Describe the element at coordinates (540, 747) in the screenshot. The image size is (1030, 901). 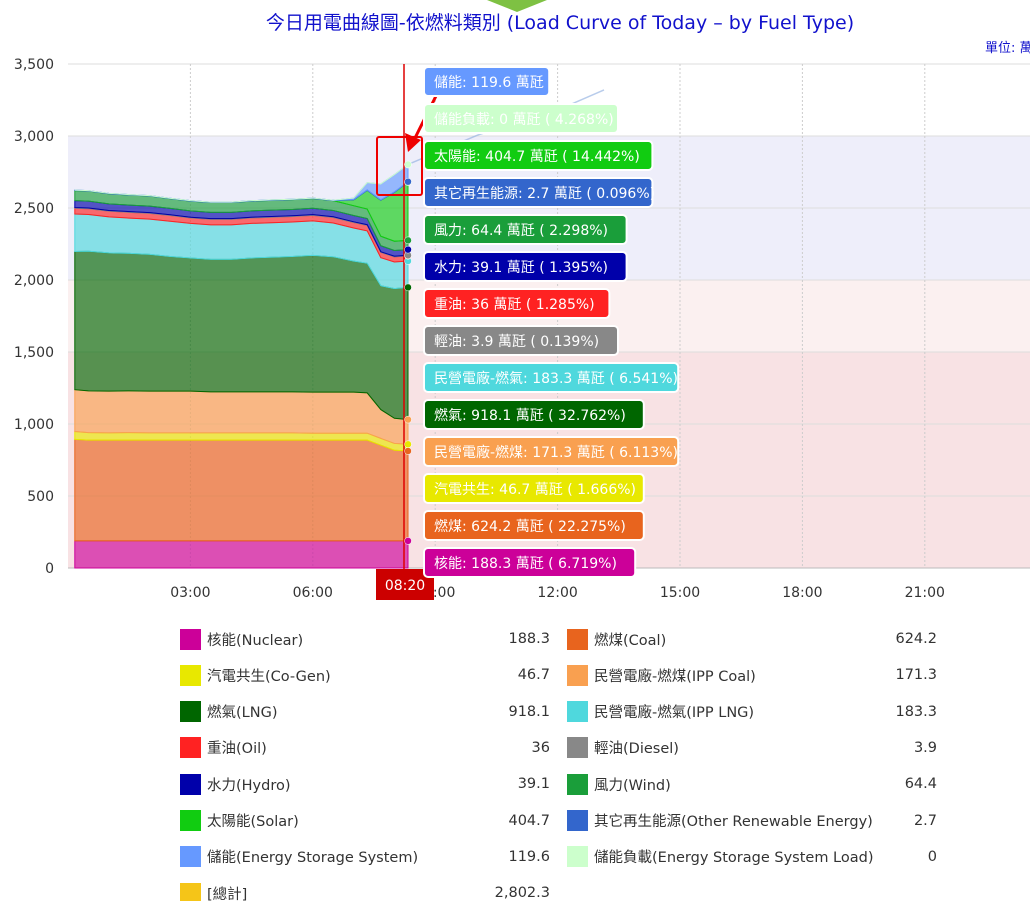
I see `legend-value: 36` at that location.